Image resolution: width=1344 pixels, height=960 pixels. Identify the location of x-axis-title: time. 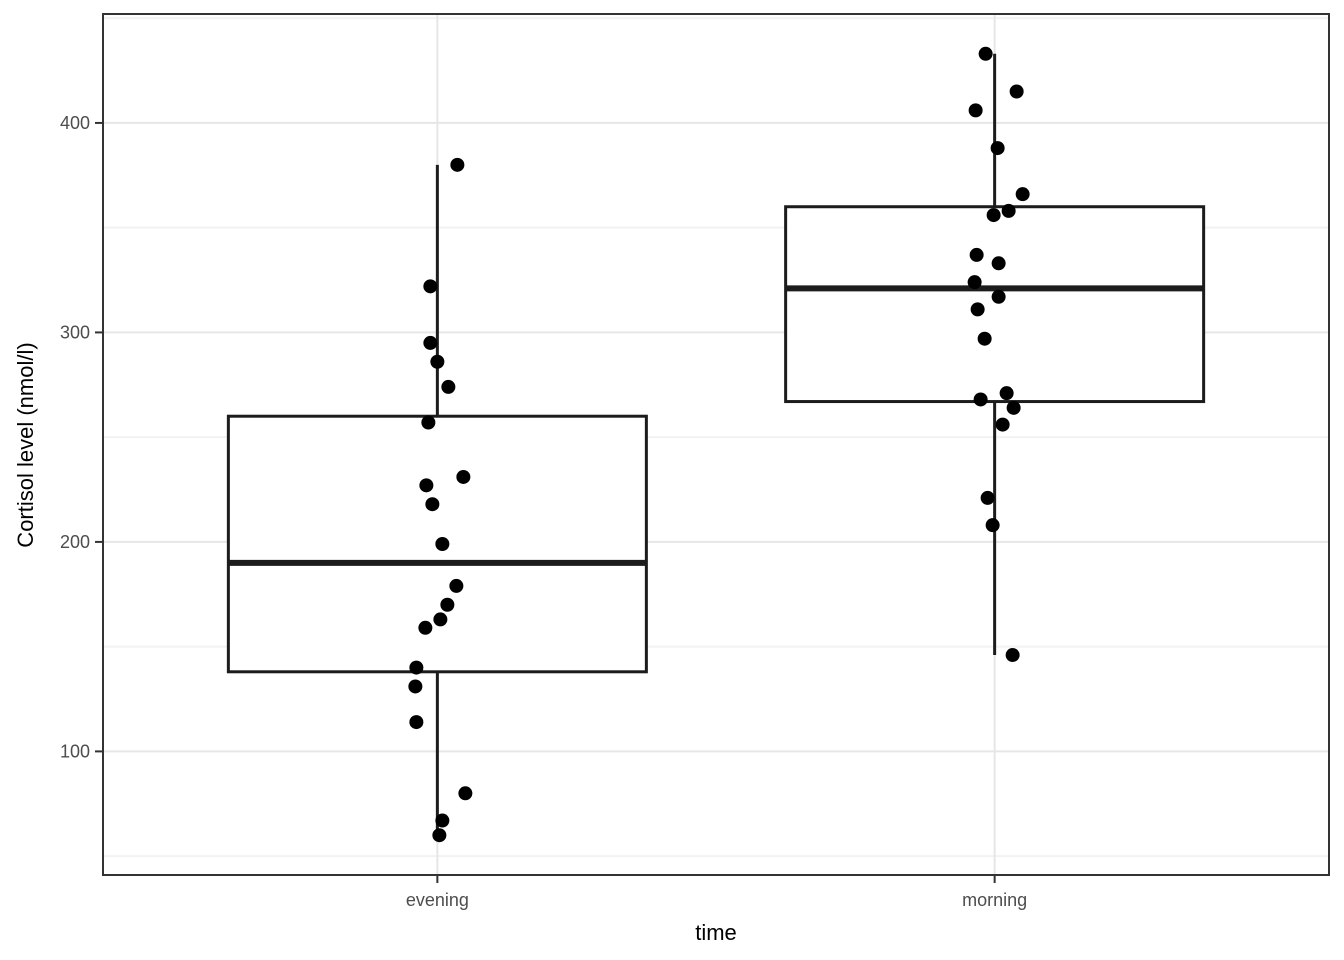
(716, 932).